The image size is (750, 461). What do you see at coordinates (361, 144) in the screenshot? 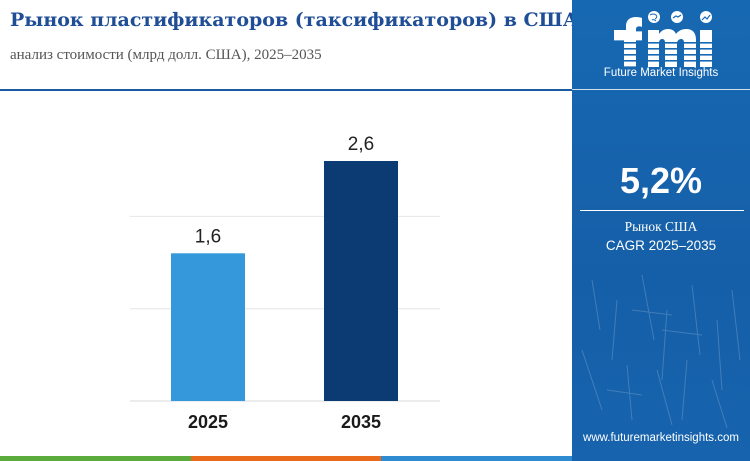
I see `data-label-2035: 2,6` at bounding box center [361, 144].